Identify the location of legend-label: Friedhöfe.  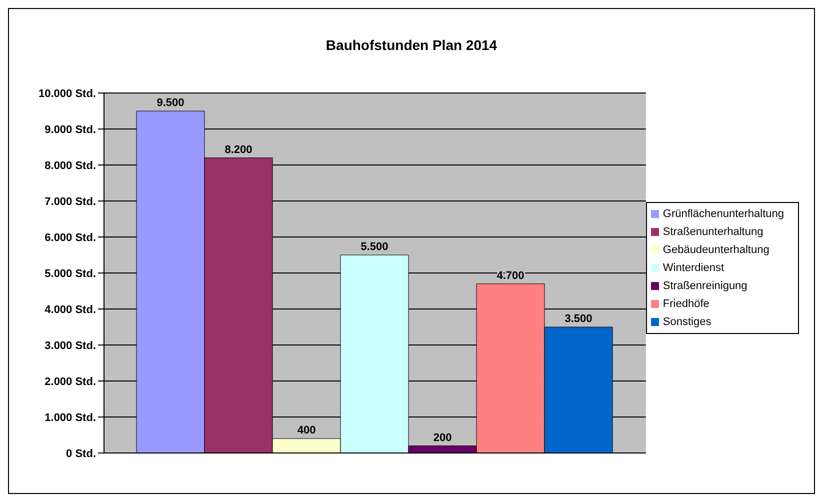
(686, 304).